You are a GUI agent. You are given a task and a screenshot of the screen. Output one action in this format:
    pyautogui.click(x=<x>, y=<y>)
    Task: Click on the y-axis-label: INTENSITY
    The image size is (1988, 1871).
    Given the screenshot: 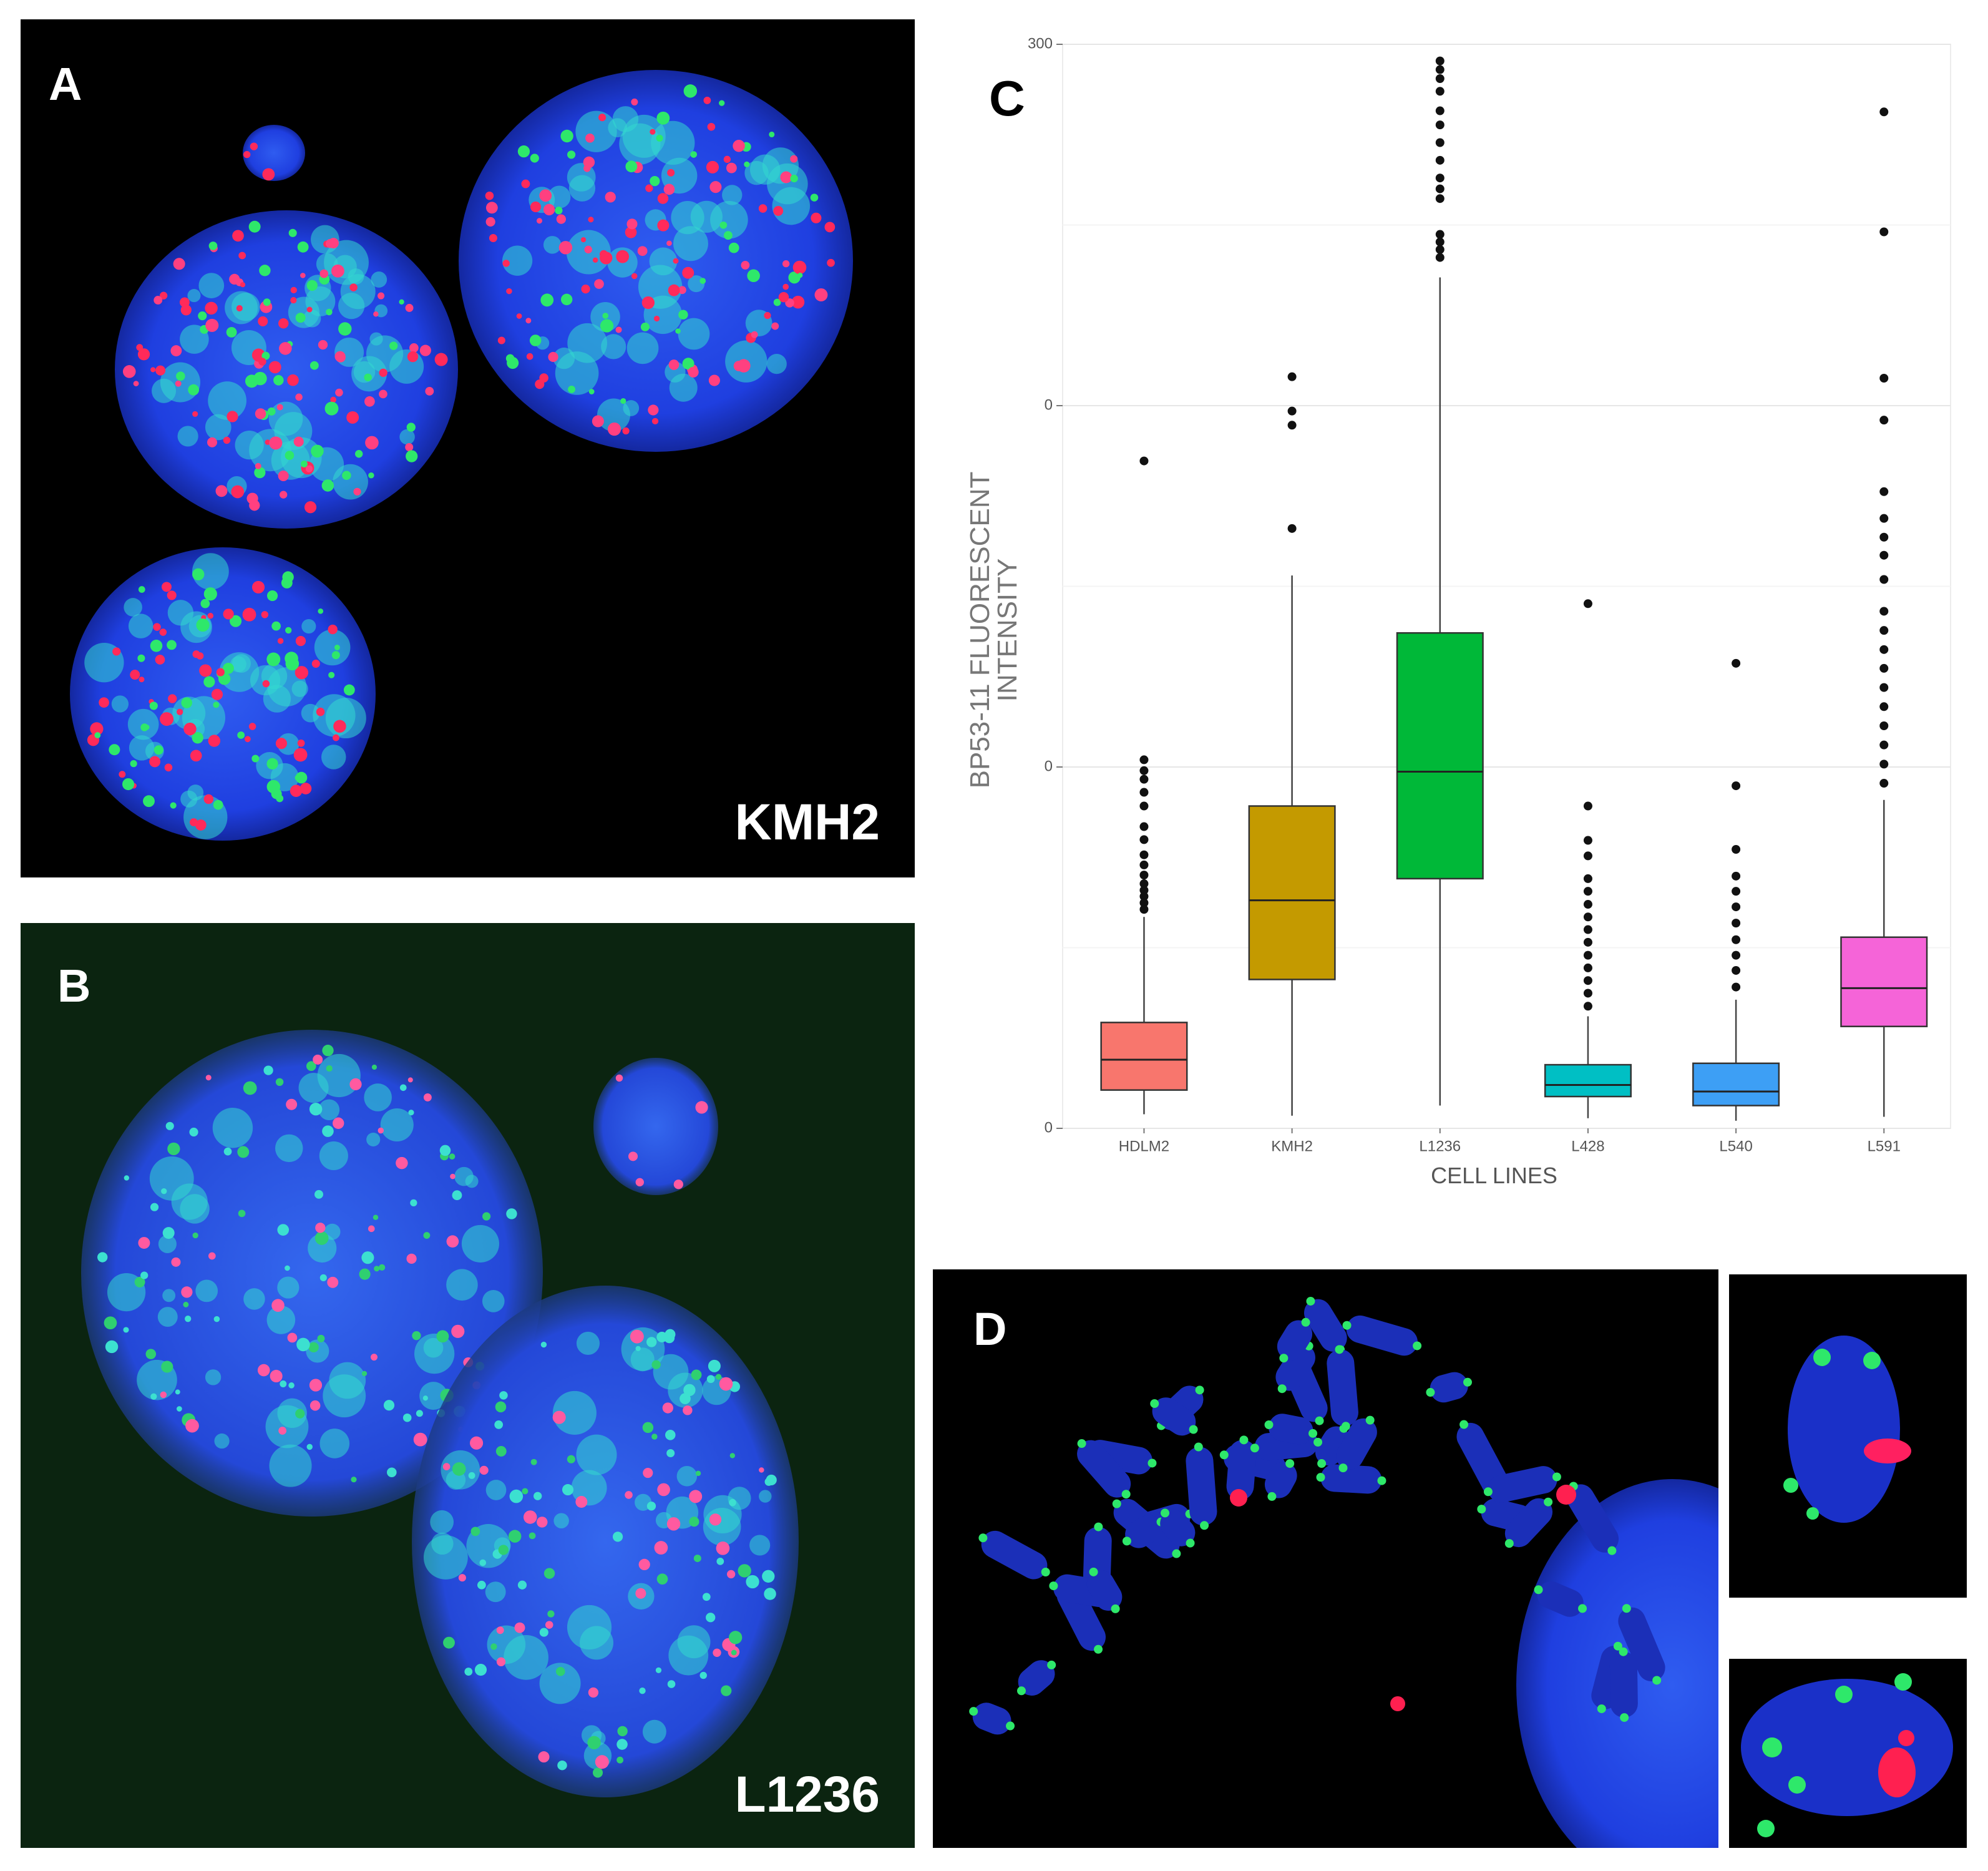 What is the action you would take?
    pyautogui.click(x=1007, y=631)
    